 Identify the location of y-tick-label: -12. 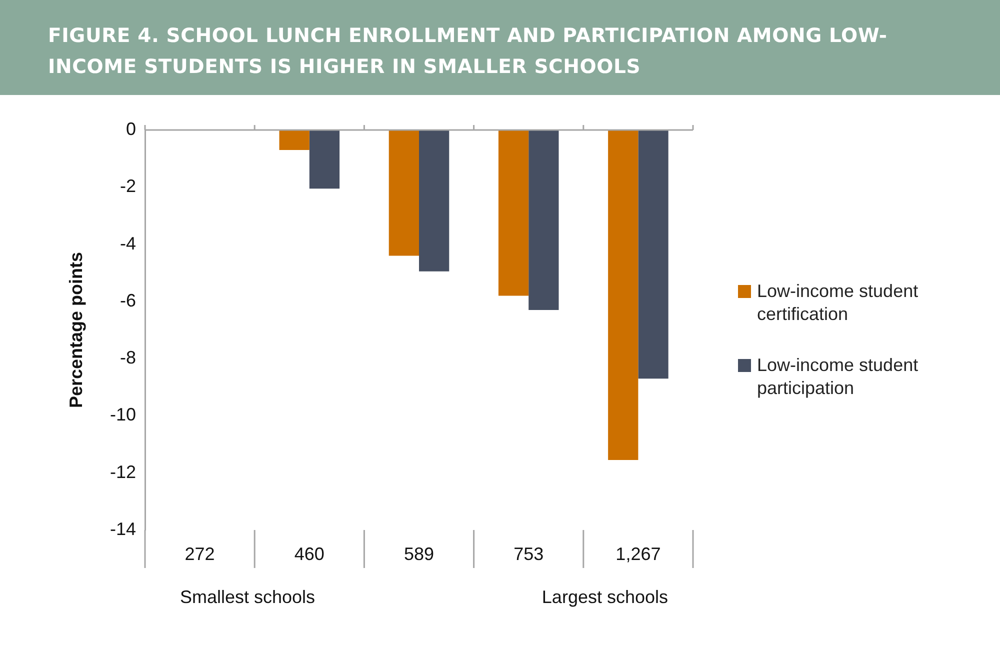
(123, 472).